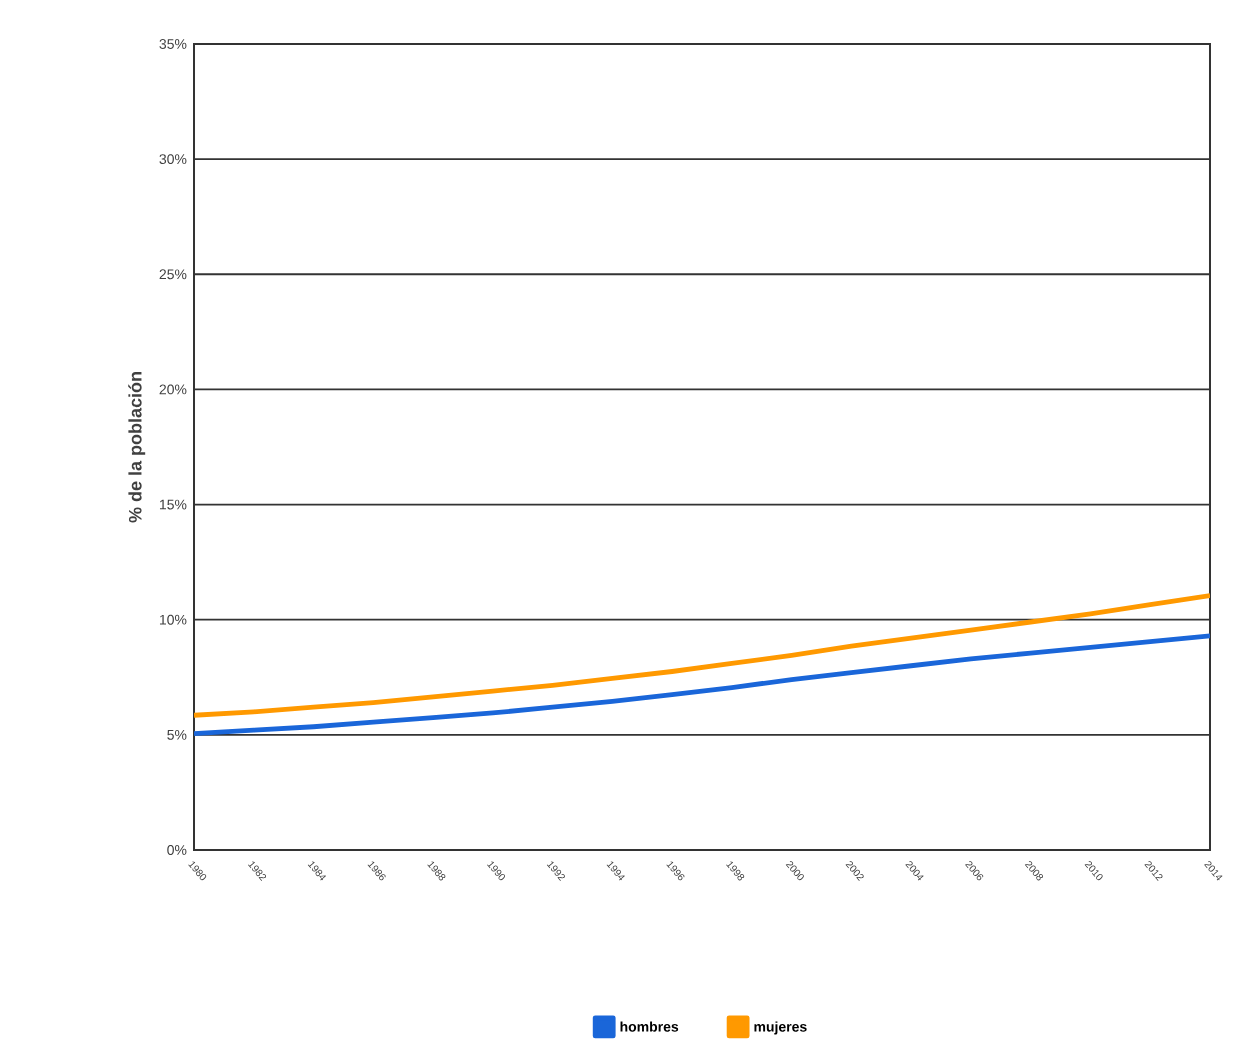 The width and height of the screenshot is (1260, 1058). I want to click on line-series, so click(702, 655).